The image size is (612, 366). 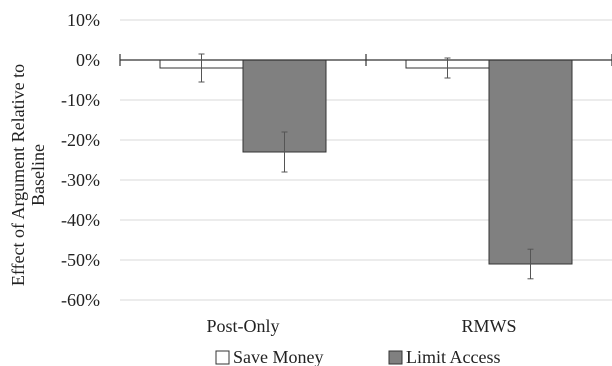 I want to click on y-axis-title-line2: Baseline, so click(x=38, y=175).